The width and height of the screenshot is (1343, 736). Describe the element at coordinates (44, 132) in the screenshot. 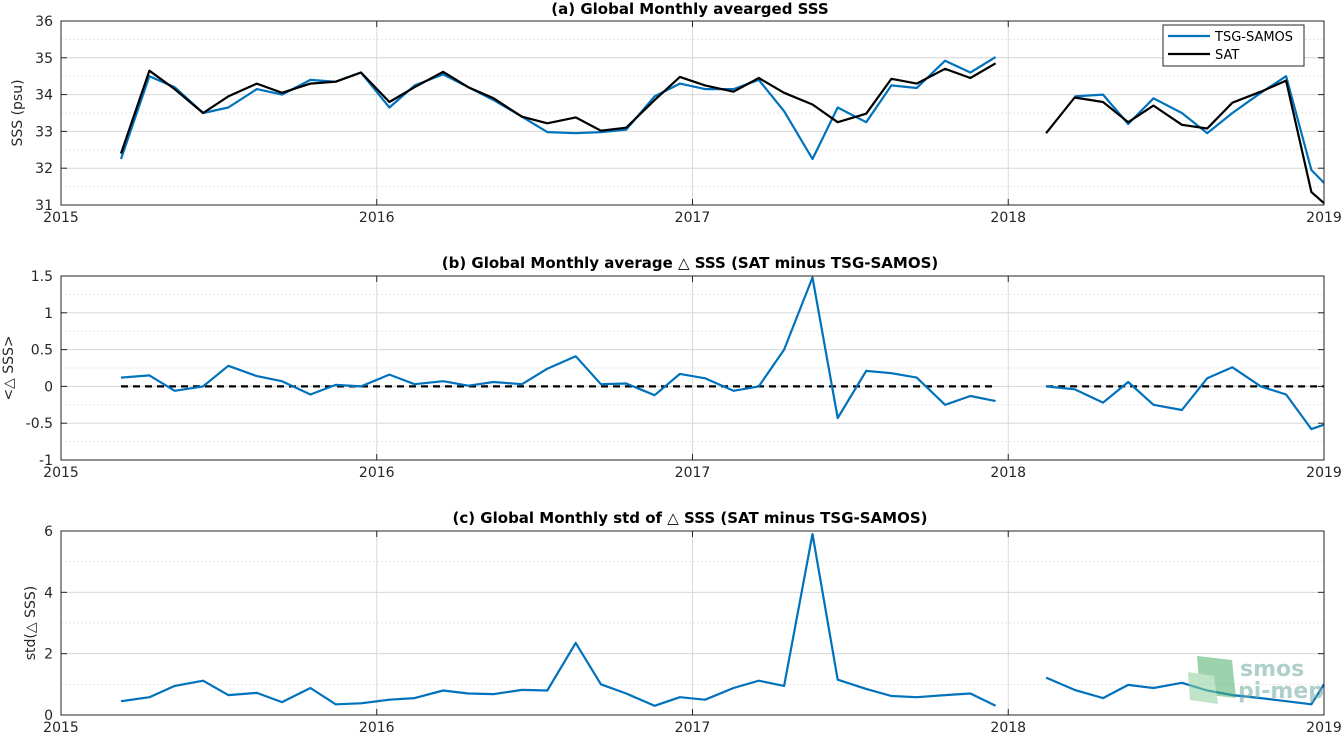

I see `panel-a-y-tick-label: 33` at that location.